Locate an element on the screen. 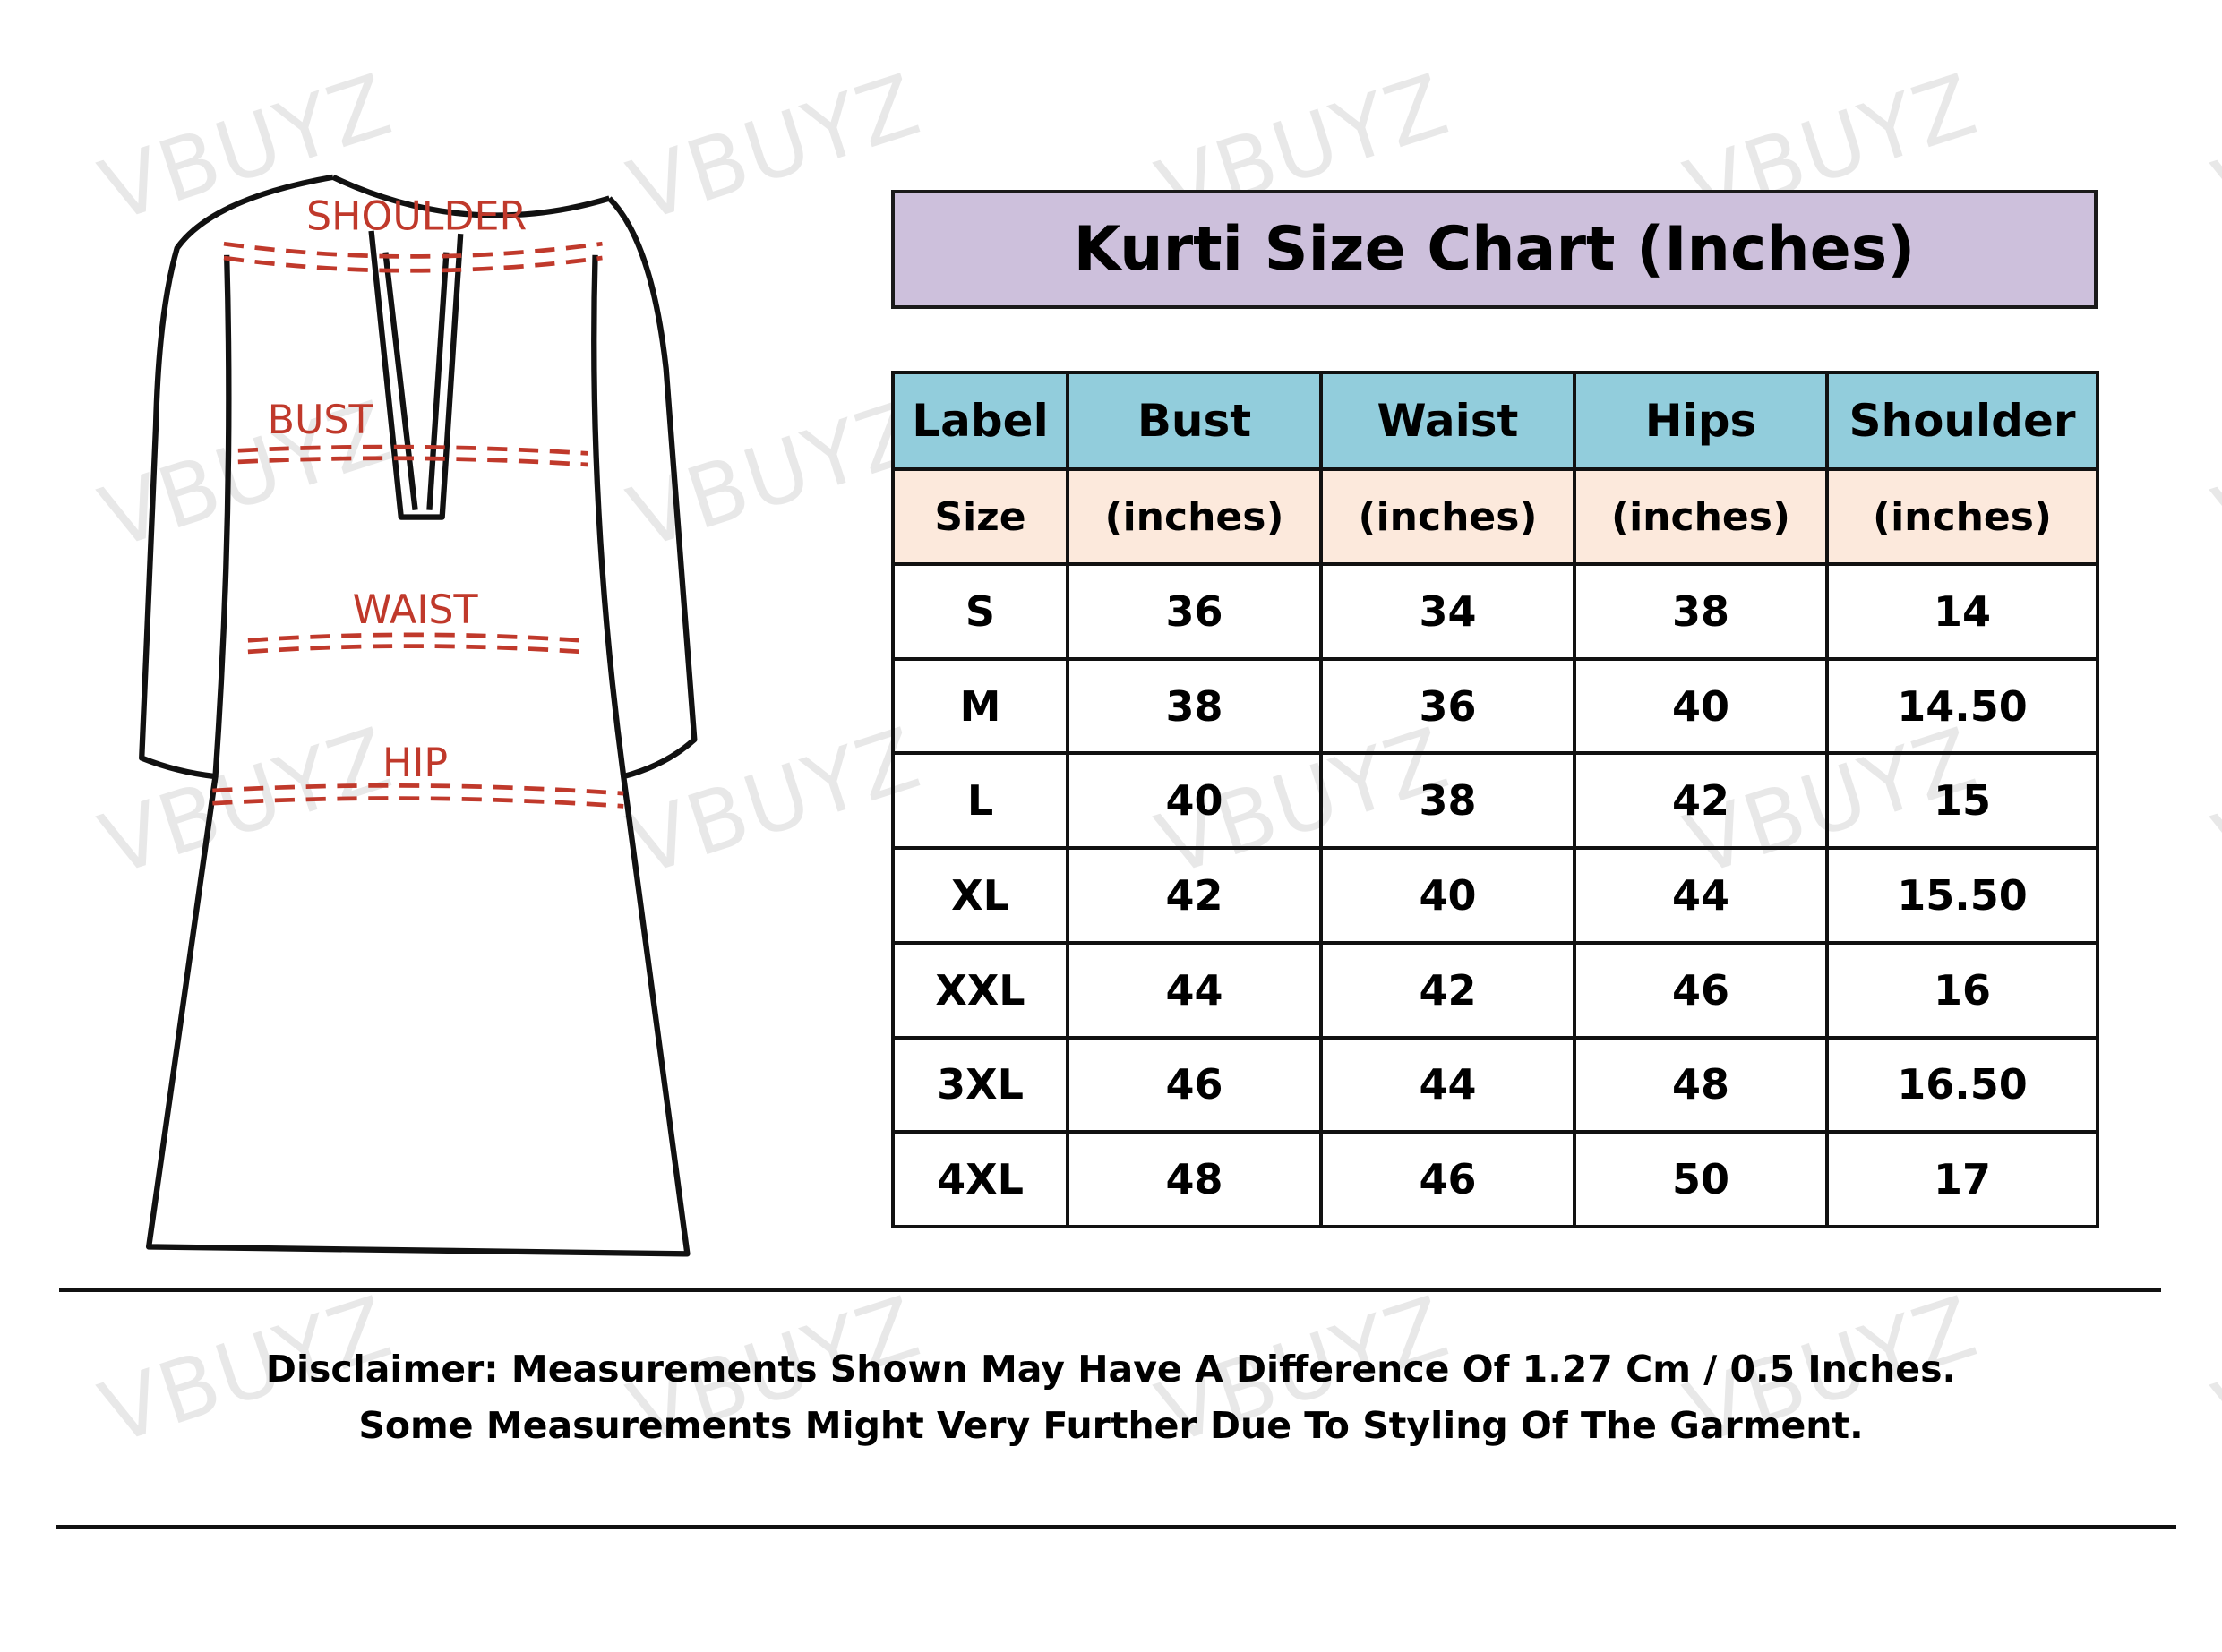 The height and width of the screenshot is (1652, 2222). cell-shoulder: 16.50 is located at coordinates (1962, 1084).